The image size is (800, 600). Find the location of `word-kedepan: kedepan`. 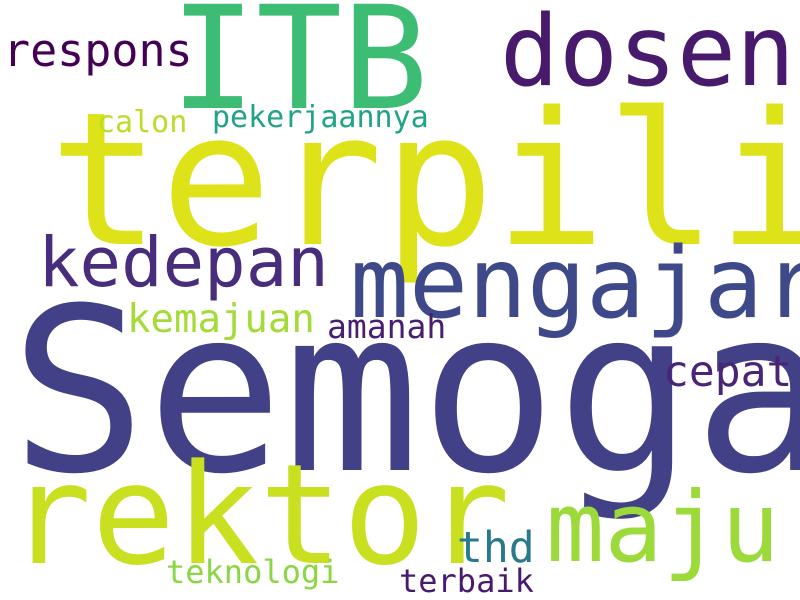

word-kedepan: kedepan is located at coordinates (183, 263).